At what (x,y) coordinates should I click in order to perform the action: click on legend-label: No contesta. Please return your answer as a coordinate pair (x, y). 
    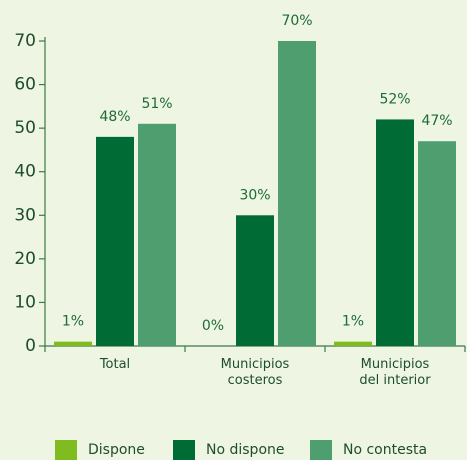
    Looking at the image, I should click on (385, 450).